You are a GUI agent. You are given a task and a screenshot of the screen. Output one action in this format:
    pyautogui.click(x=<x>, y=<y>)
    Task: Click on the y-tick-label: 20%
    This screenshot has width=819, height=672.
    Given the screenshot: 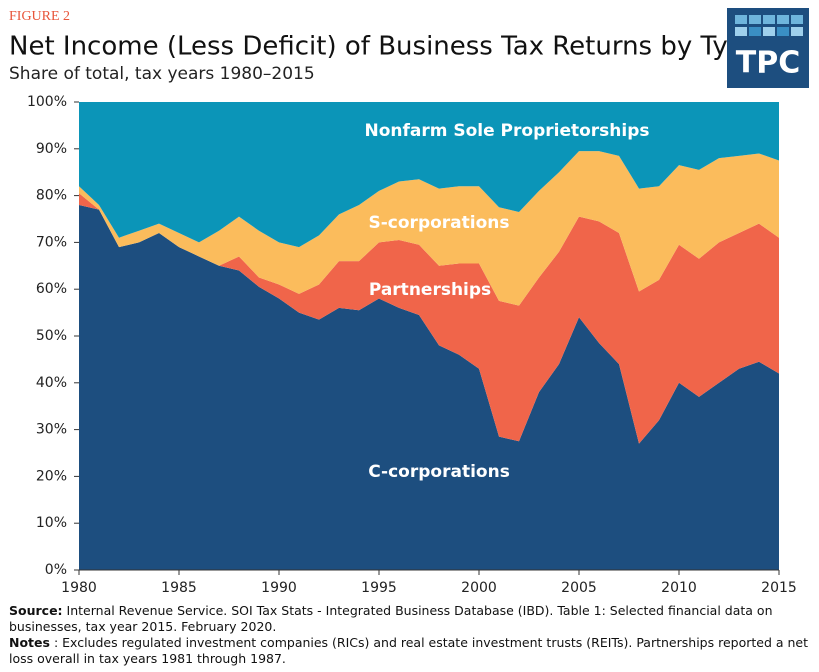 What is the action you would take?
    pyautogui.click(x=51, y=476)
    